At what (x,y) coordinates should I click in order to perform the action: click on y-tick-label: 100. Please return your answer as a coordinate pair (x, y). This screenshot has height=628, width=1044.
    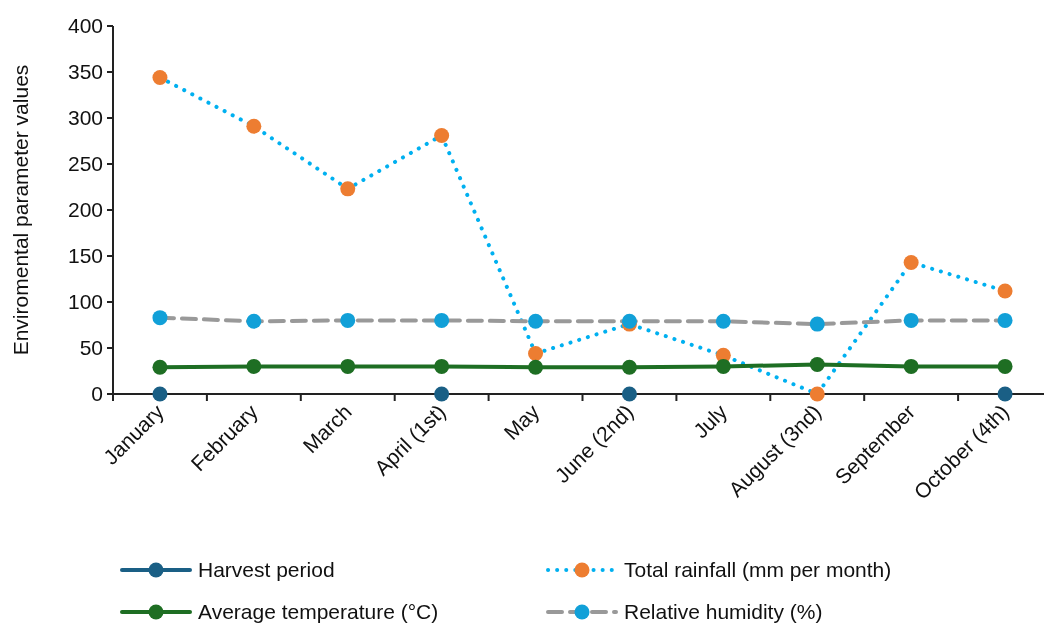
    Looking at the image, I should click on (85, 302).